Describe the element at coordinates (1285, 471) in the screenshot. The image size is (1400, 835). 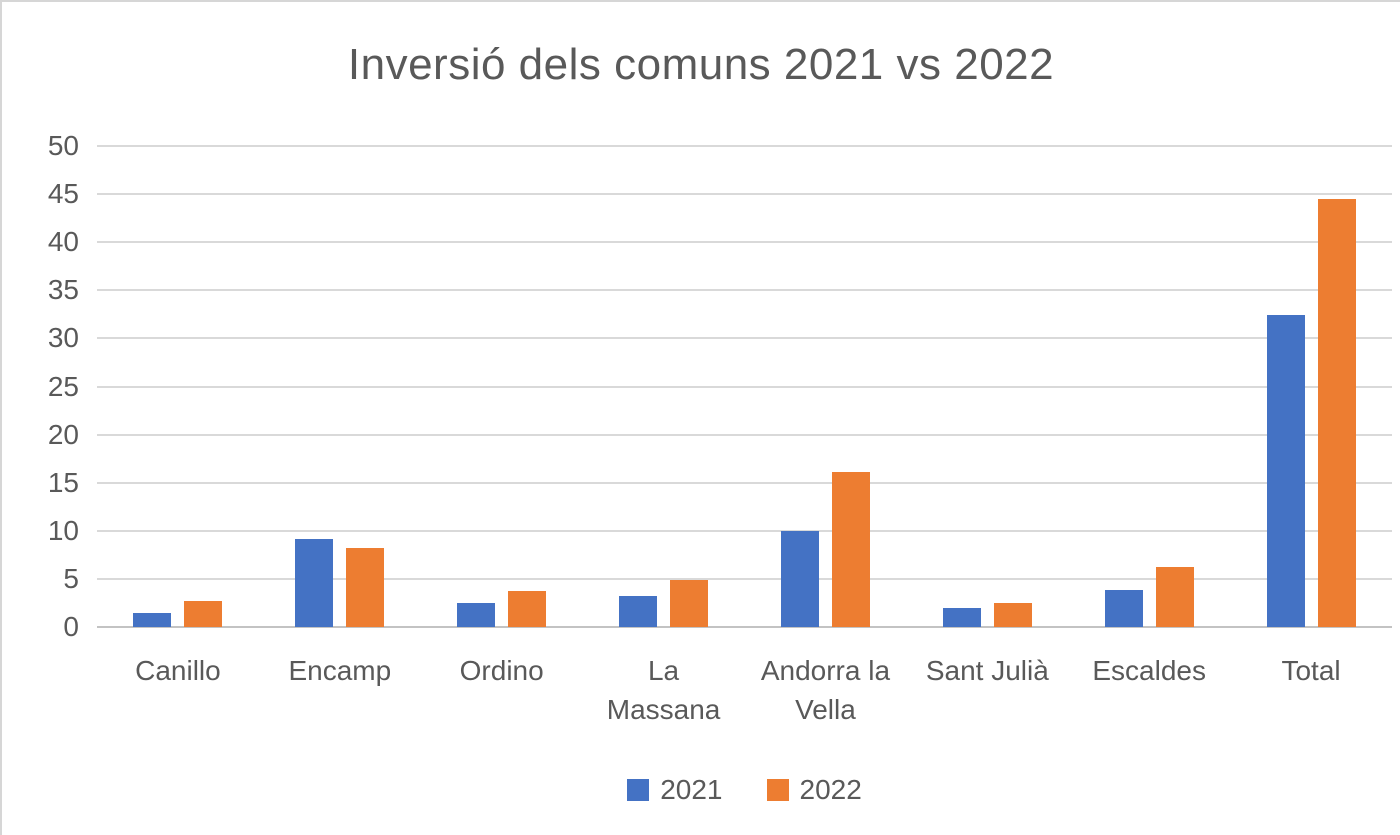
I see `bar-total-2021` at that location.